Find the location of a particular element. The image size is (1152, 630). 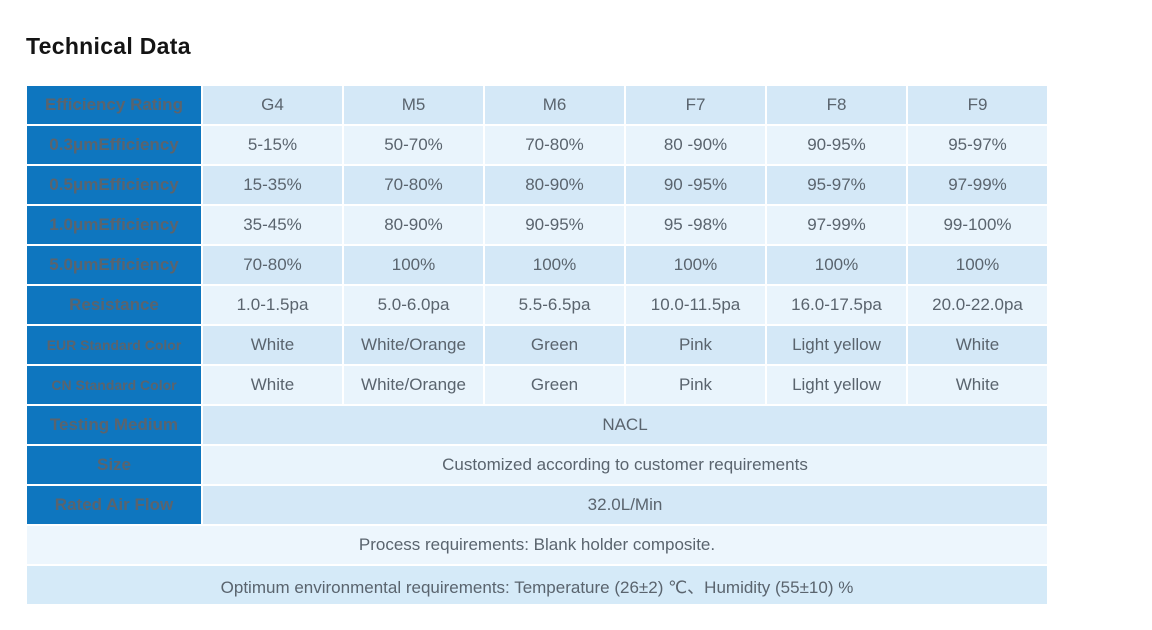

data-cell: 5.0-6.0pa is located at coordinates (413, 305).